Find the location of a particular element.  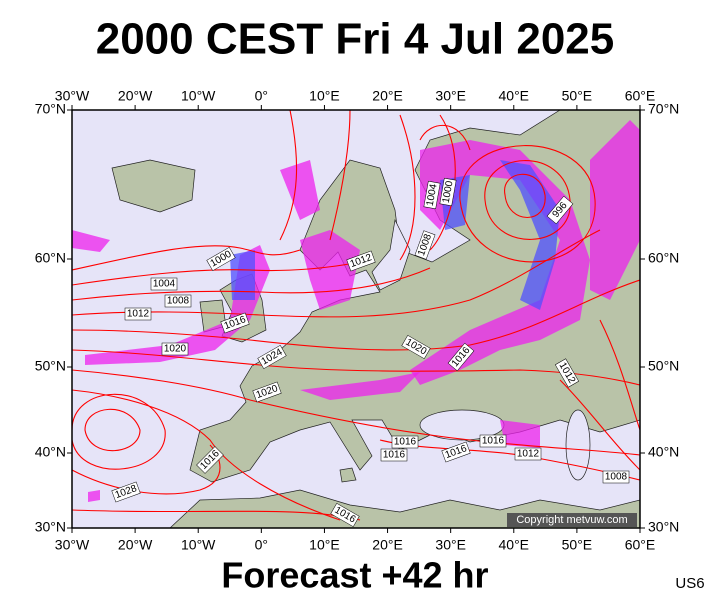

copyright-box is located at coordinates (572, 520).